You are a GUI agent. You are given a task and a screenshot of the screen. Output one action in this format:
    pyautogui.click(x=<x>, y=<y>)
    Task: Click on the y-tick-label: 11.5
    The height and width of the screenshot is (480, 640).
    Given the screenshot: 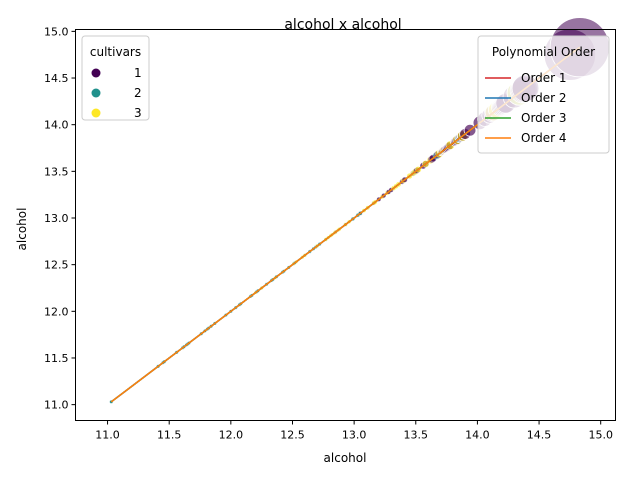 What is the action you would take?
    pyautogui.click(x=56, y=358)
    